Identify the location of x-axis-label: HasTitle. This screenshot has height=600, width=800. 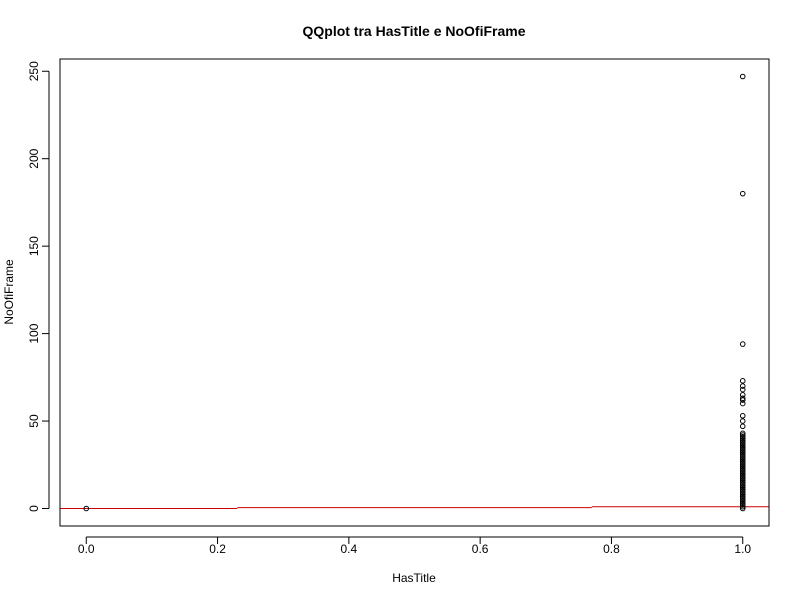
(414, 578).